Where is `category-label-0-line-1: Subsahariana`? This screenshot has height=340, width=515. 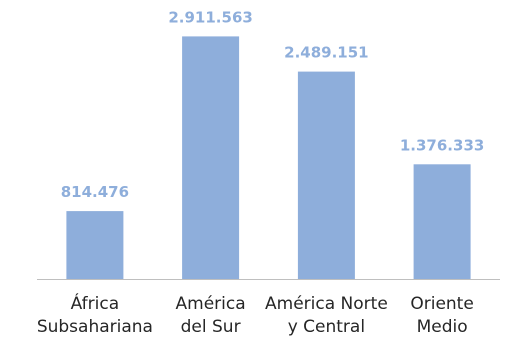
category-label-0-line-1: Subsahariana is located at coordinates (95, 327).